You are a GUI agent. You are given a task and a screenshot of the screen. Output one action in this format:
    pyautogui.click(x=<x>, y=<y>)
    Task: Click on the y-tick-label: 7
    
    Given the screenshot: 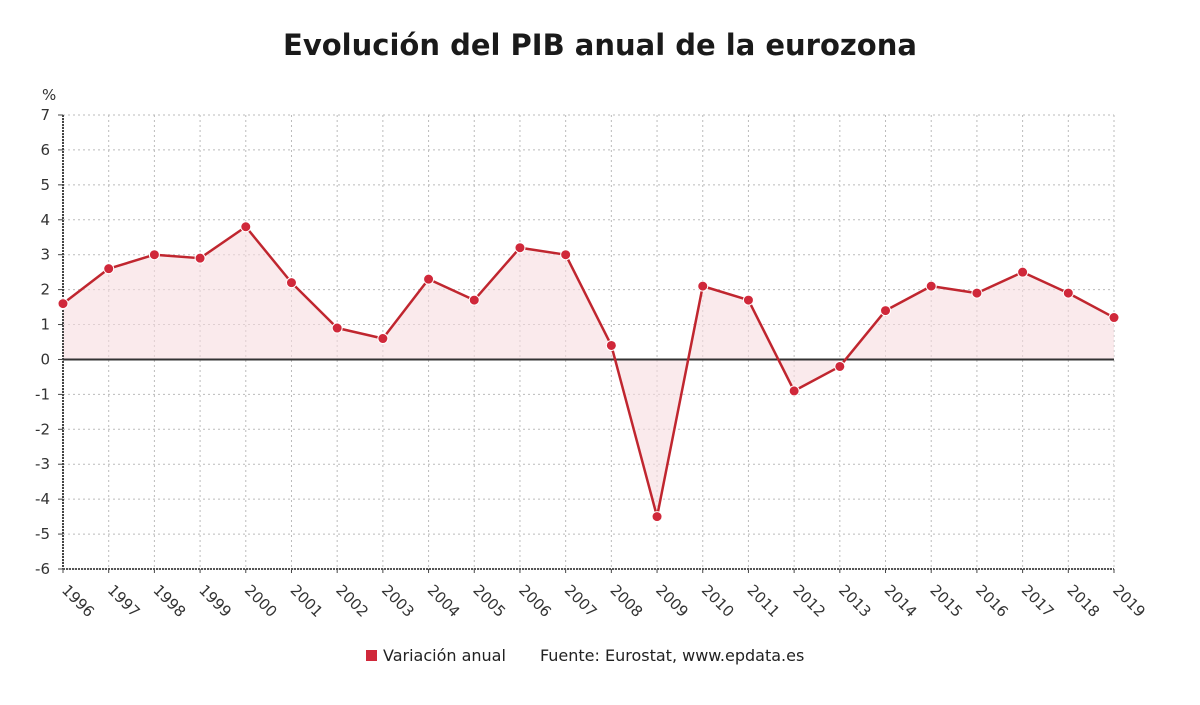 What is the action you would take?
    pyautogui.click(x=45, y=115)
    